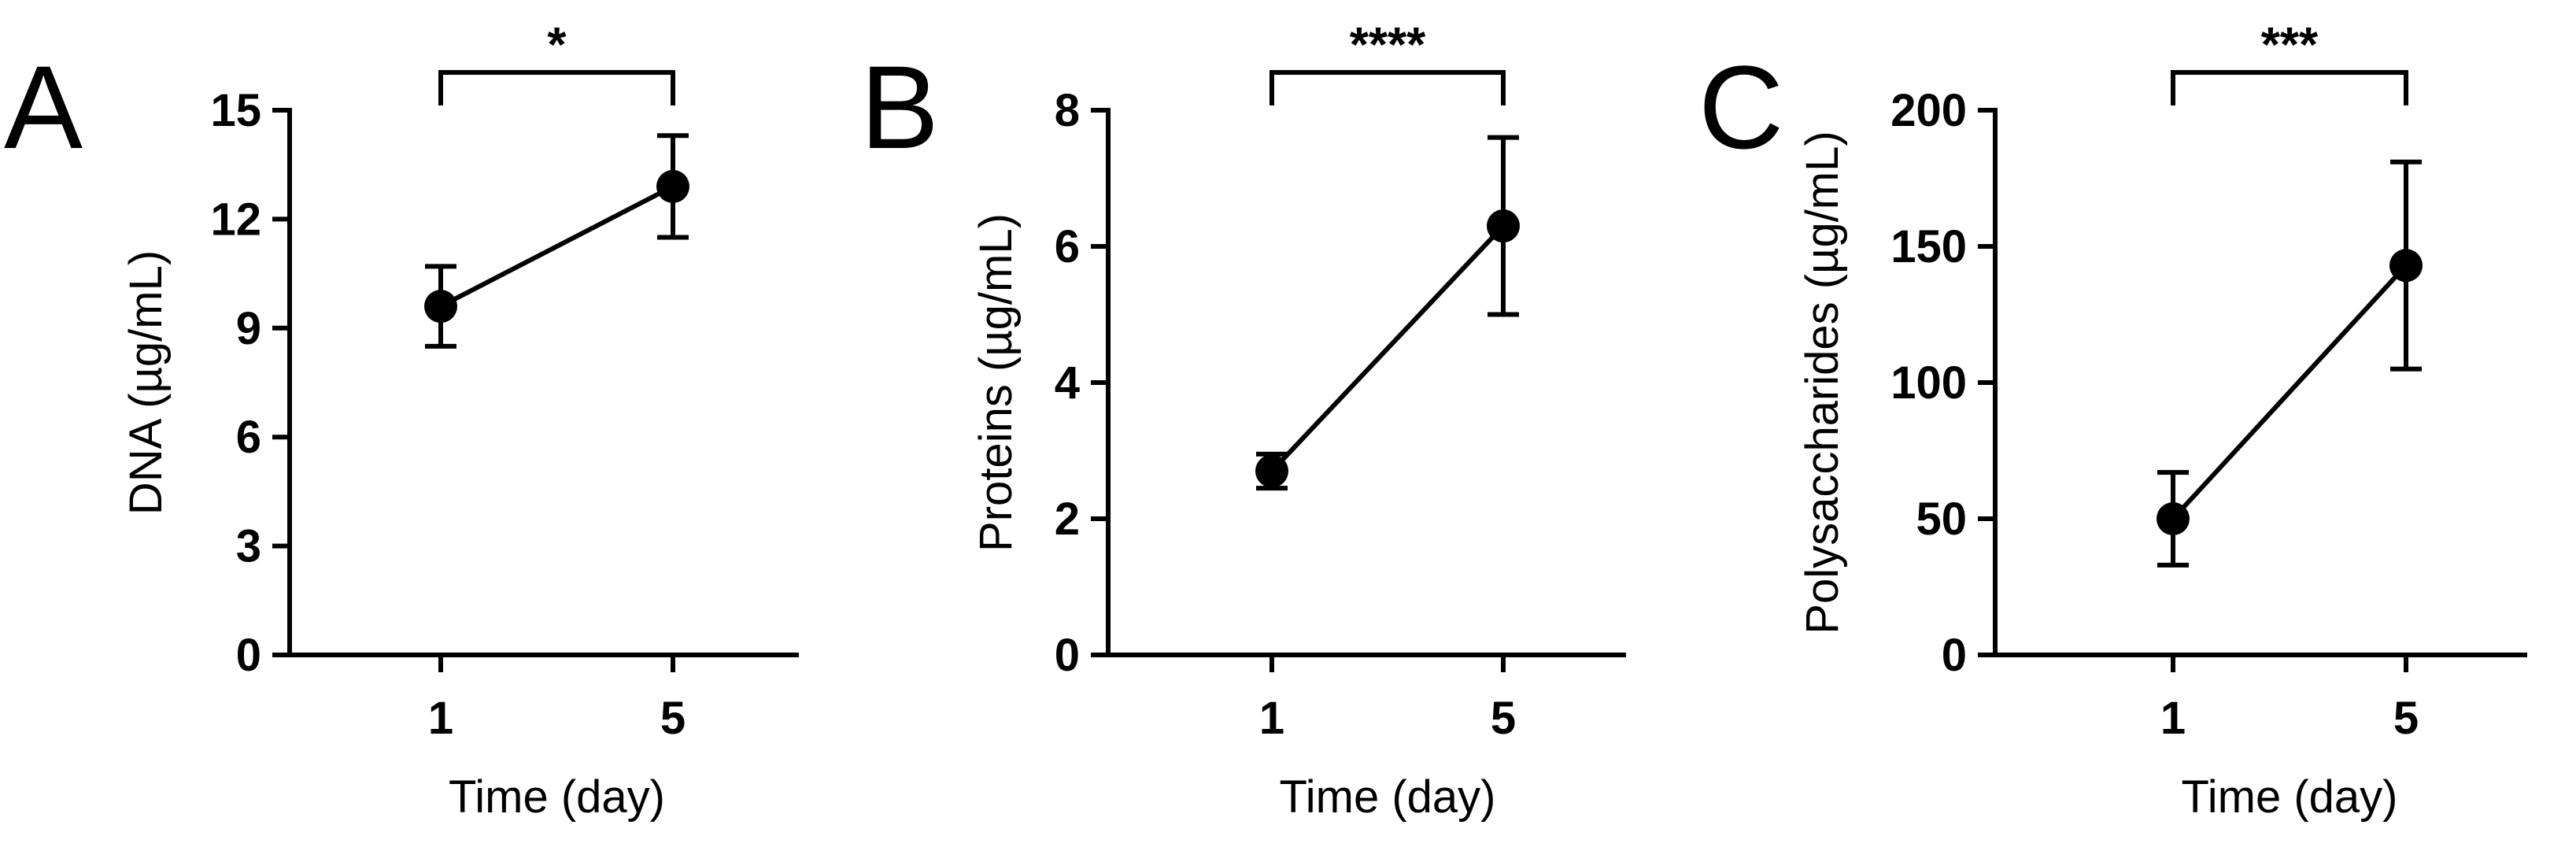 Image resolution: width=2576 pixels, height=847 pixels. What do you see at coordinates (2290, 45) in the screenshot?
I see `significance-label: ***` at bounding box center [2290, 45].